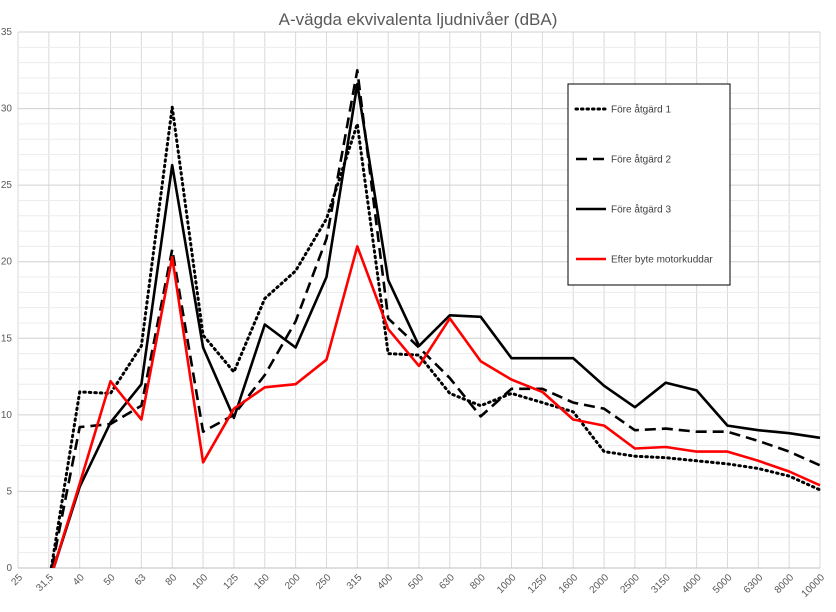 Image resolution: width=836 pixels, height=612 pixels. I want to click on y-tick-label: 15, so click(7, 338).